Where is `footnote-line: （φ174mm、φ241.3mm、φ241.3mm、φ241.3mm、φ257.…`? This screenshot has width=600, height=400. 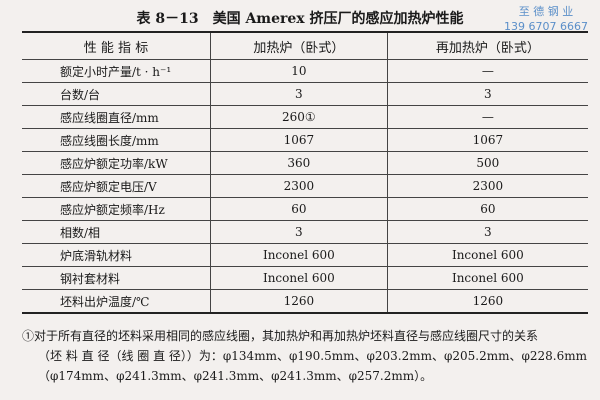 footnote-line: （φ174mm、φ241.3mm、φ241.3mm、φ241.3mm、φ257.… is located at coordinates (235, 376).